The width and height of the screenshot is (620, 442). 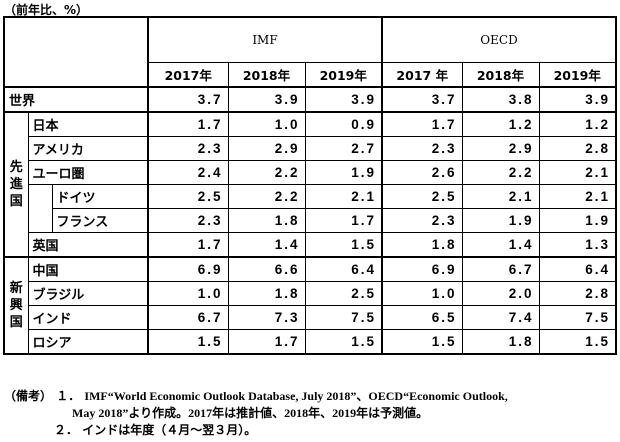 What do you see at coordinates (500, 293) in the screenshot?
I see `value-cell: 2.0` at bounding box center [500, 293].